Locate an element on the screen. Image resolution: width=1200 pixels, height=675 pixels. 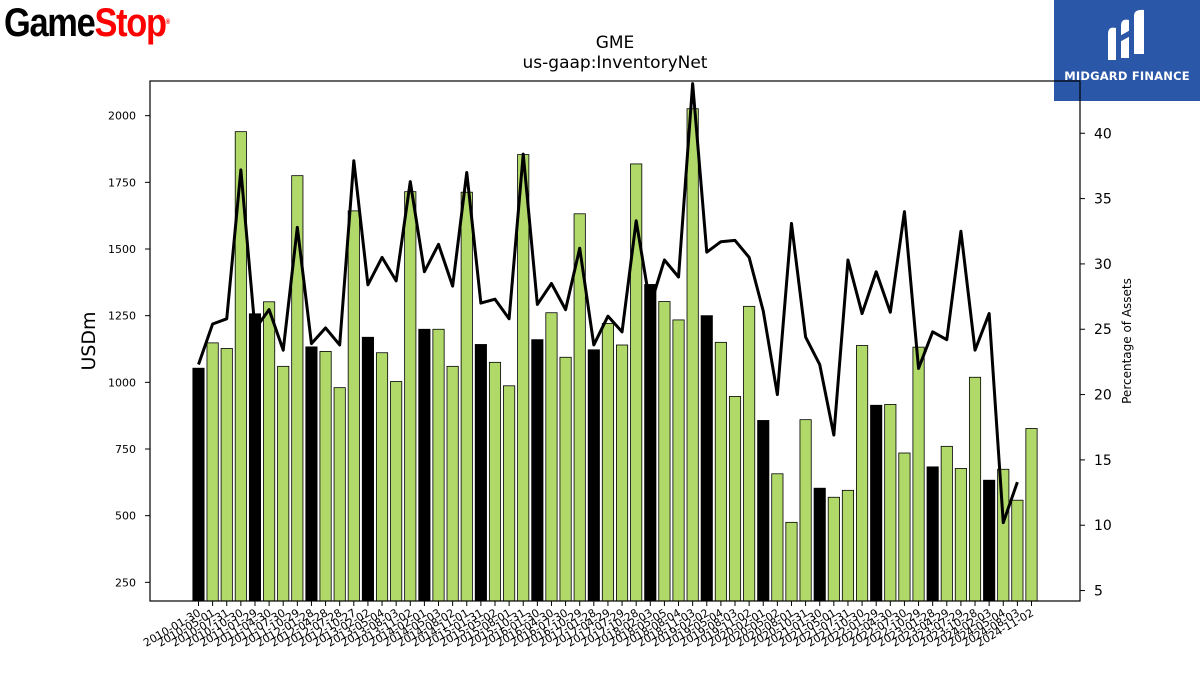
y2-tick-label: 25 is located at coordinates (1103, 330).